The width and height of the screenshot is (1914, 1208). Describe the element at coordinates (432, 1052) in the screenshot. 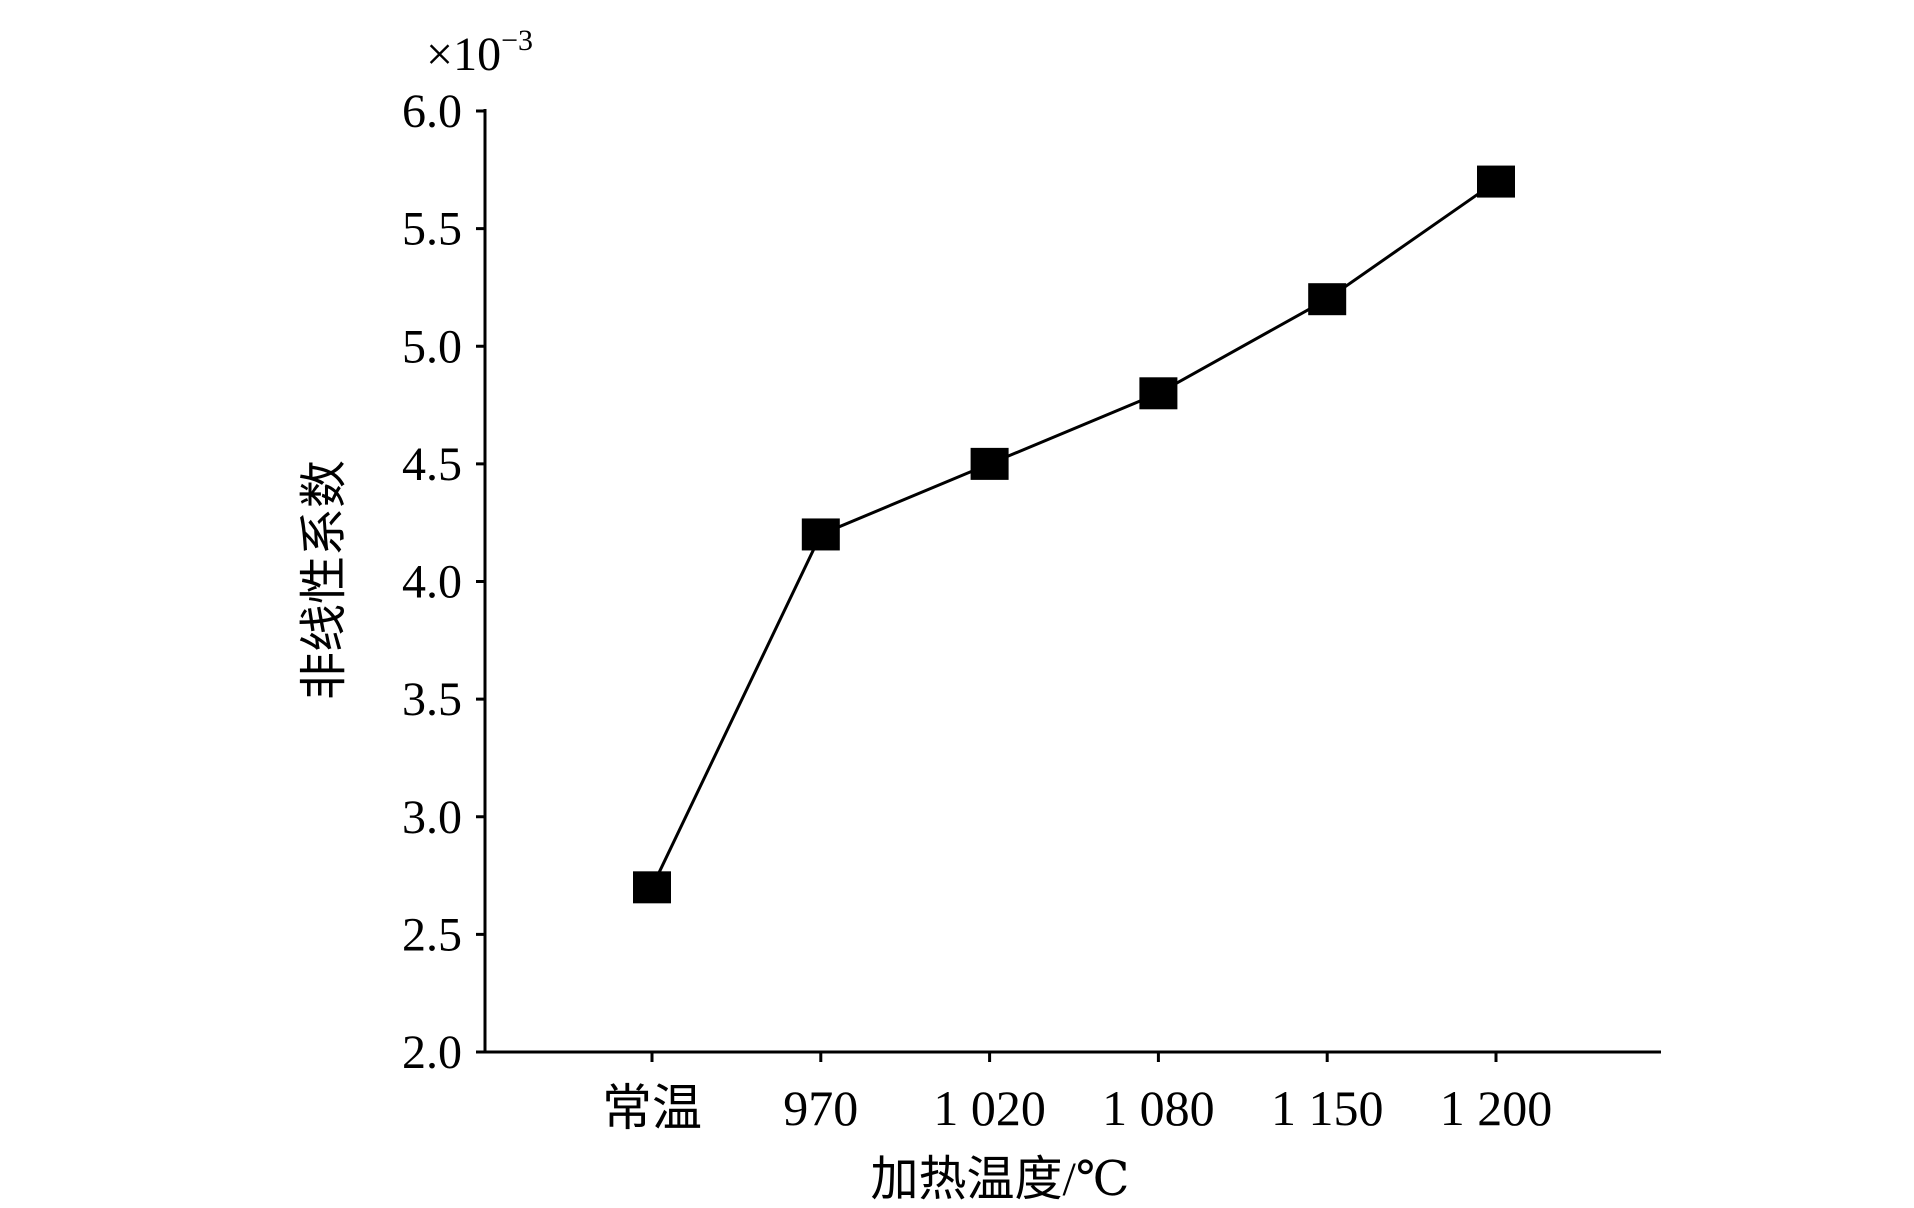

I see `y-tick-label: 2.0` at that location.